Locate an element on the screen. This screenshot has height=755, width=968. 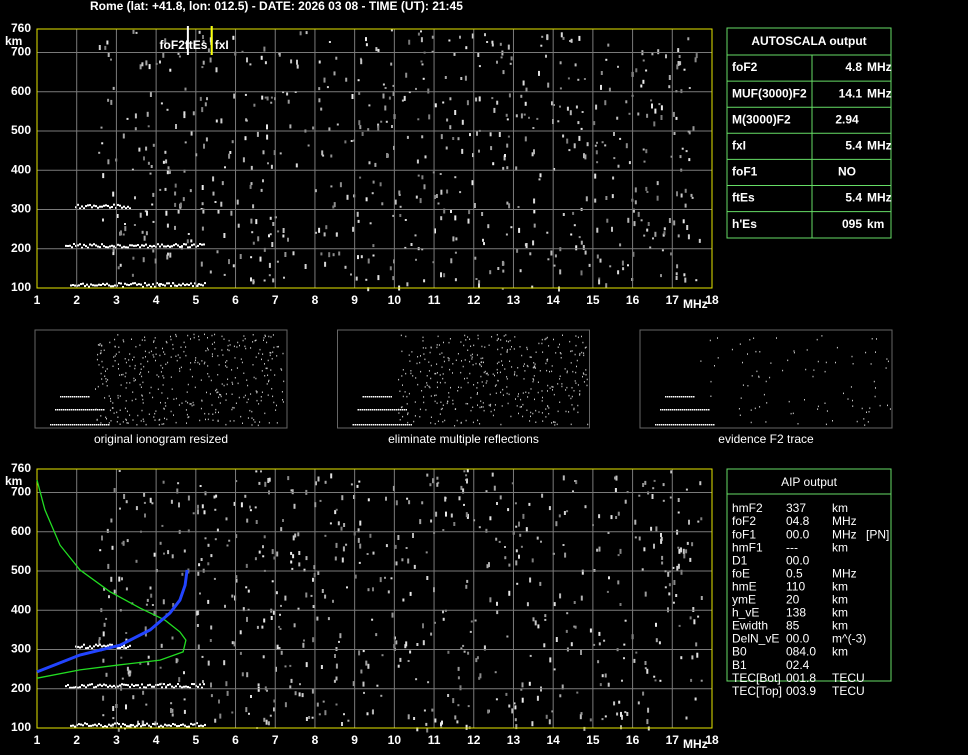
aip-value: 00.0 is located at coordinates (798, 639).